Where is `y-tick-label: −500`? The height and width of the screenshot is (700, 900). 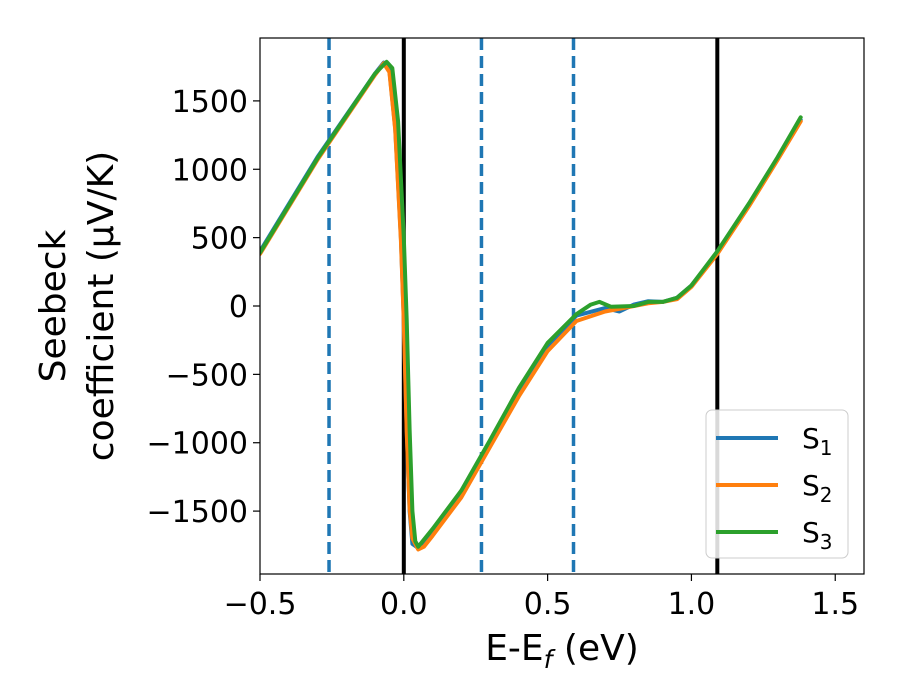
y-tick-label: −500 is located at coordinates (207, 375).